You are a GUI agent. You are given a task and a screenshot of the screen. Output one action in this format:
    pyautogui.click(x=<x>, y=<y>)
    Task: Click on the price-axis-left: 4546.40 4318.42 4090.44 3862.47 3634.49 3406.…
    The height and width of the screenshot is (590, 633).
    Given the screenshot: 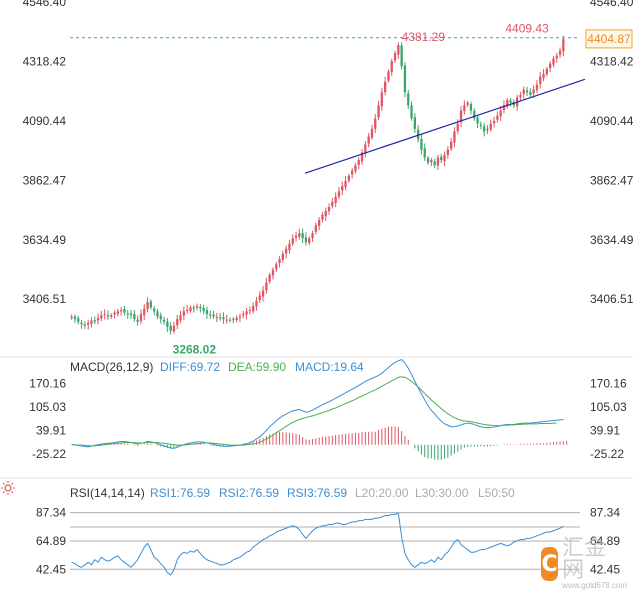 What is the action you would take?
    pyautogui.click(x=45, y=153)
    